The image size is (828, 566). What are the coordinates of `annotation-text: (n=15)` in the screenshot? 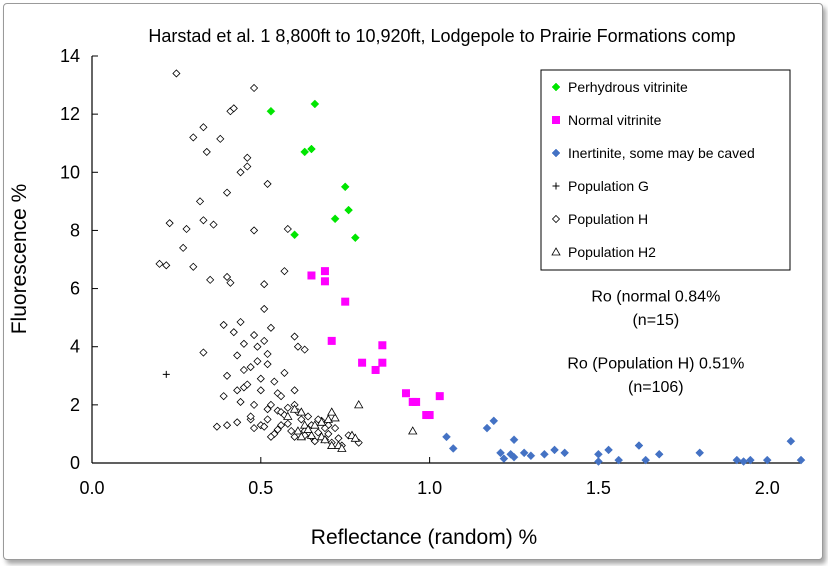 It's located at (655, 320).